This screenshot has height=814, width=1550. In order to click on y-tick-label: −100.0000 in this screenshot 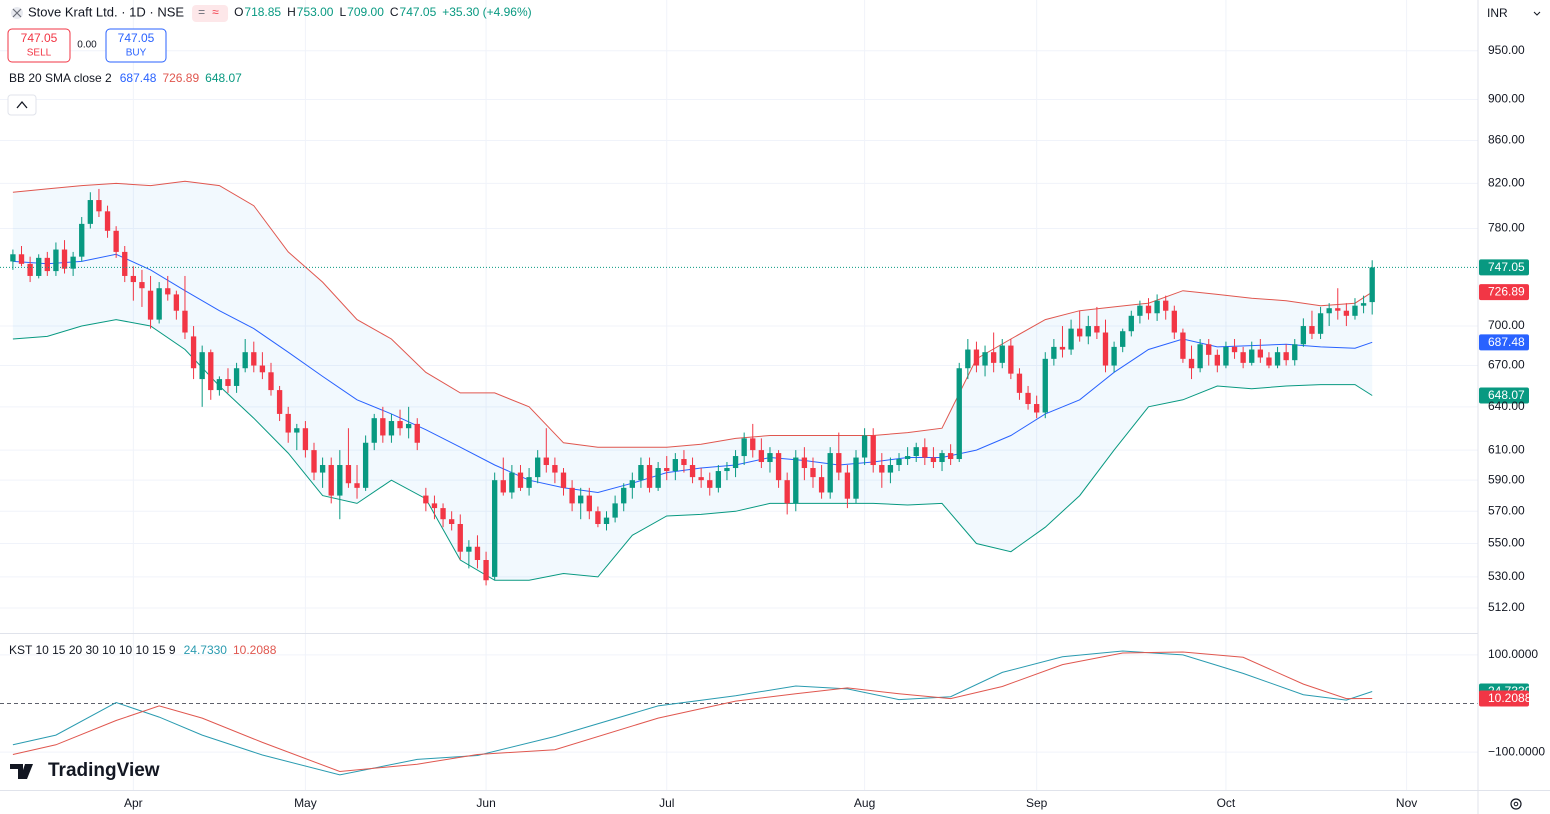, I will do `click(1516, 751)`.